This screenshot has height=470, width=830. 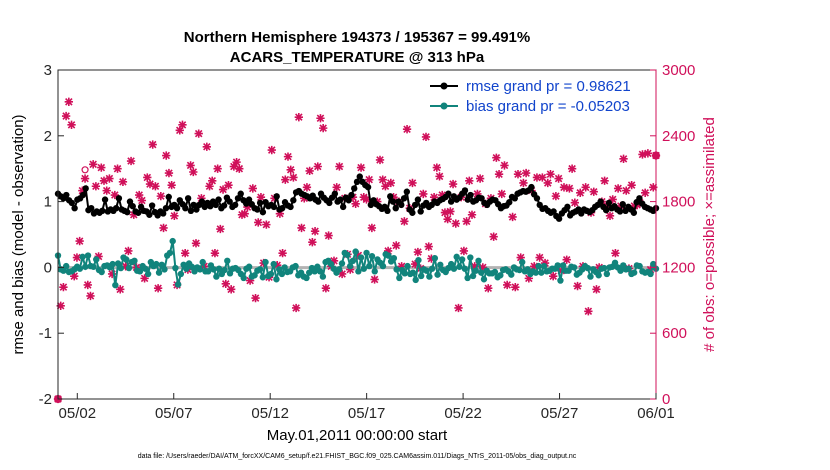 What do you see at coordinates (678, 202) in the screenshot?
I see `right-axis-tick-label: 1800` at bounding box center [678, 202].